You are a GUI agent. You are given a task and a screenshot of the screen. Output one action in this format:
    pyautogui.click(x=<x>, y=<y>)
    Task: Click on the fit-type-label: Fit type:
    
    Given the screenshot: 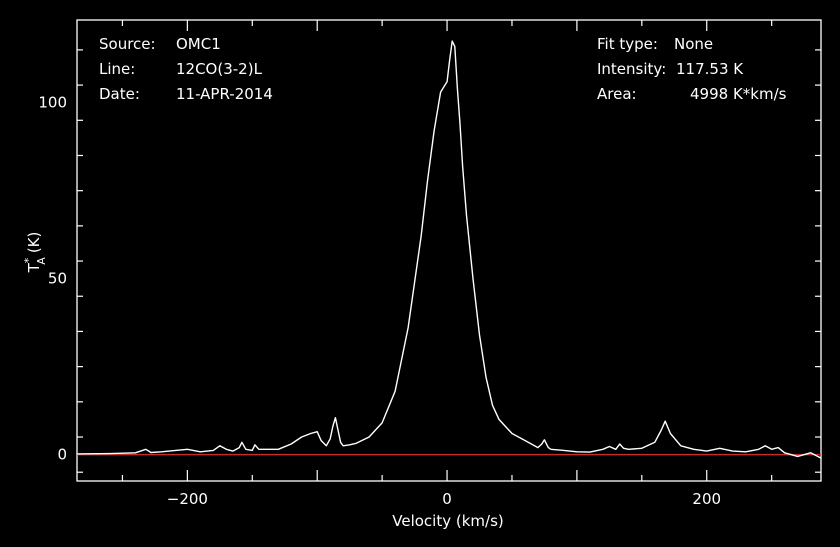 What is the action you would take?
    pyautogui.click(x=627, y=44)
    